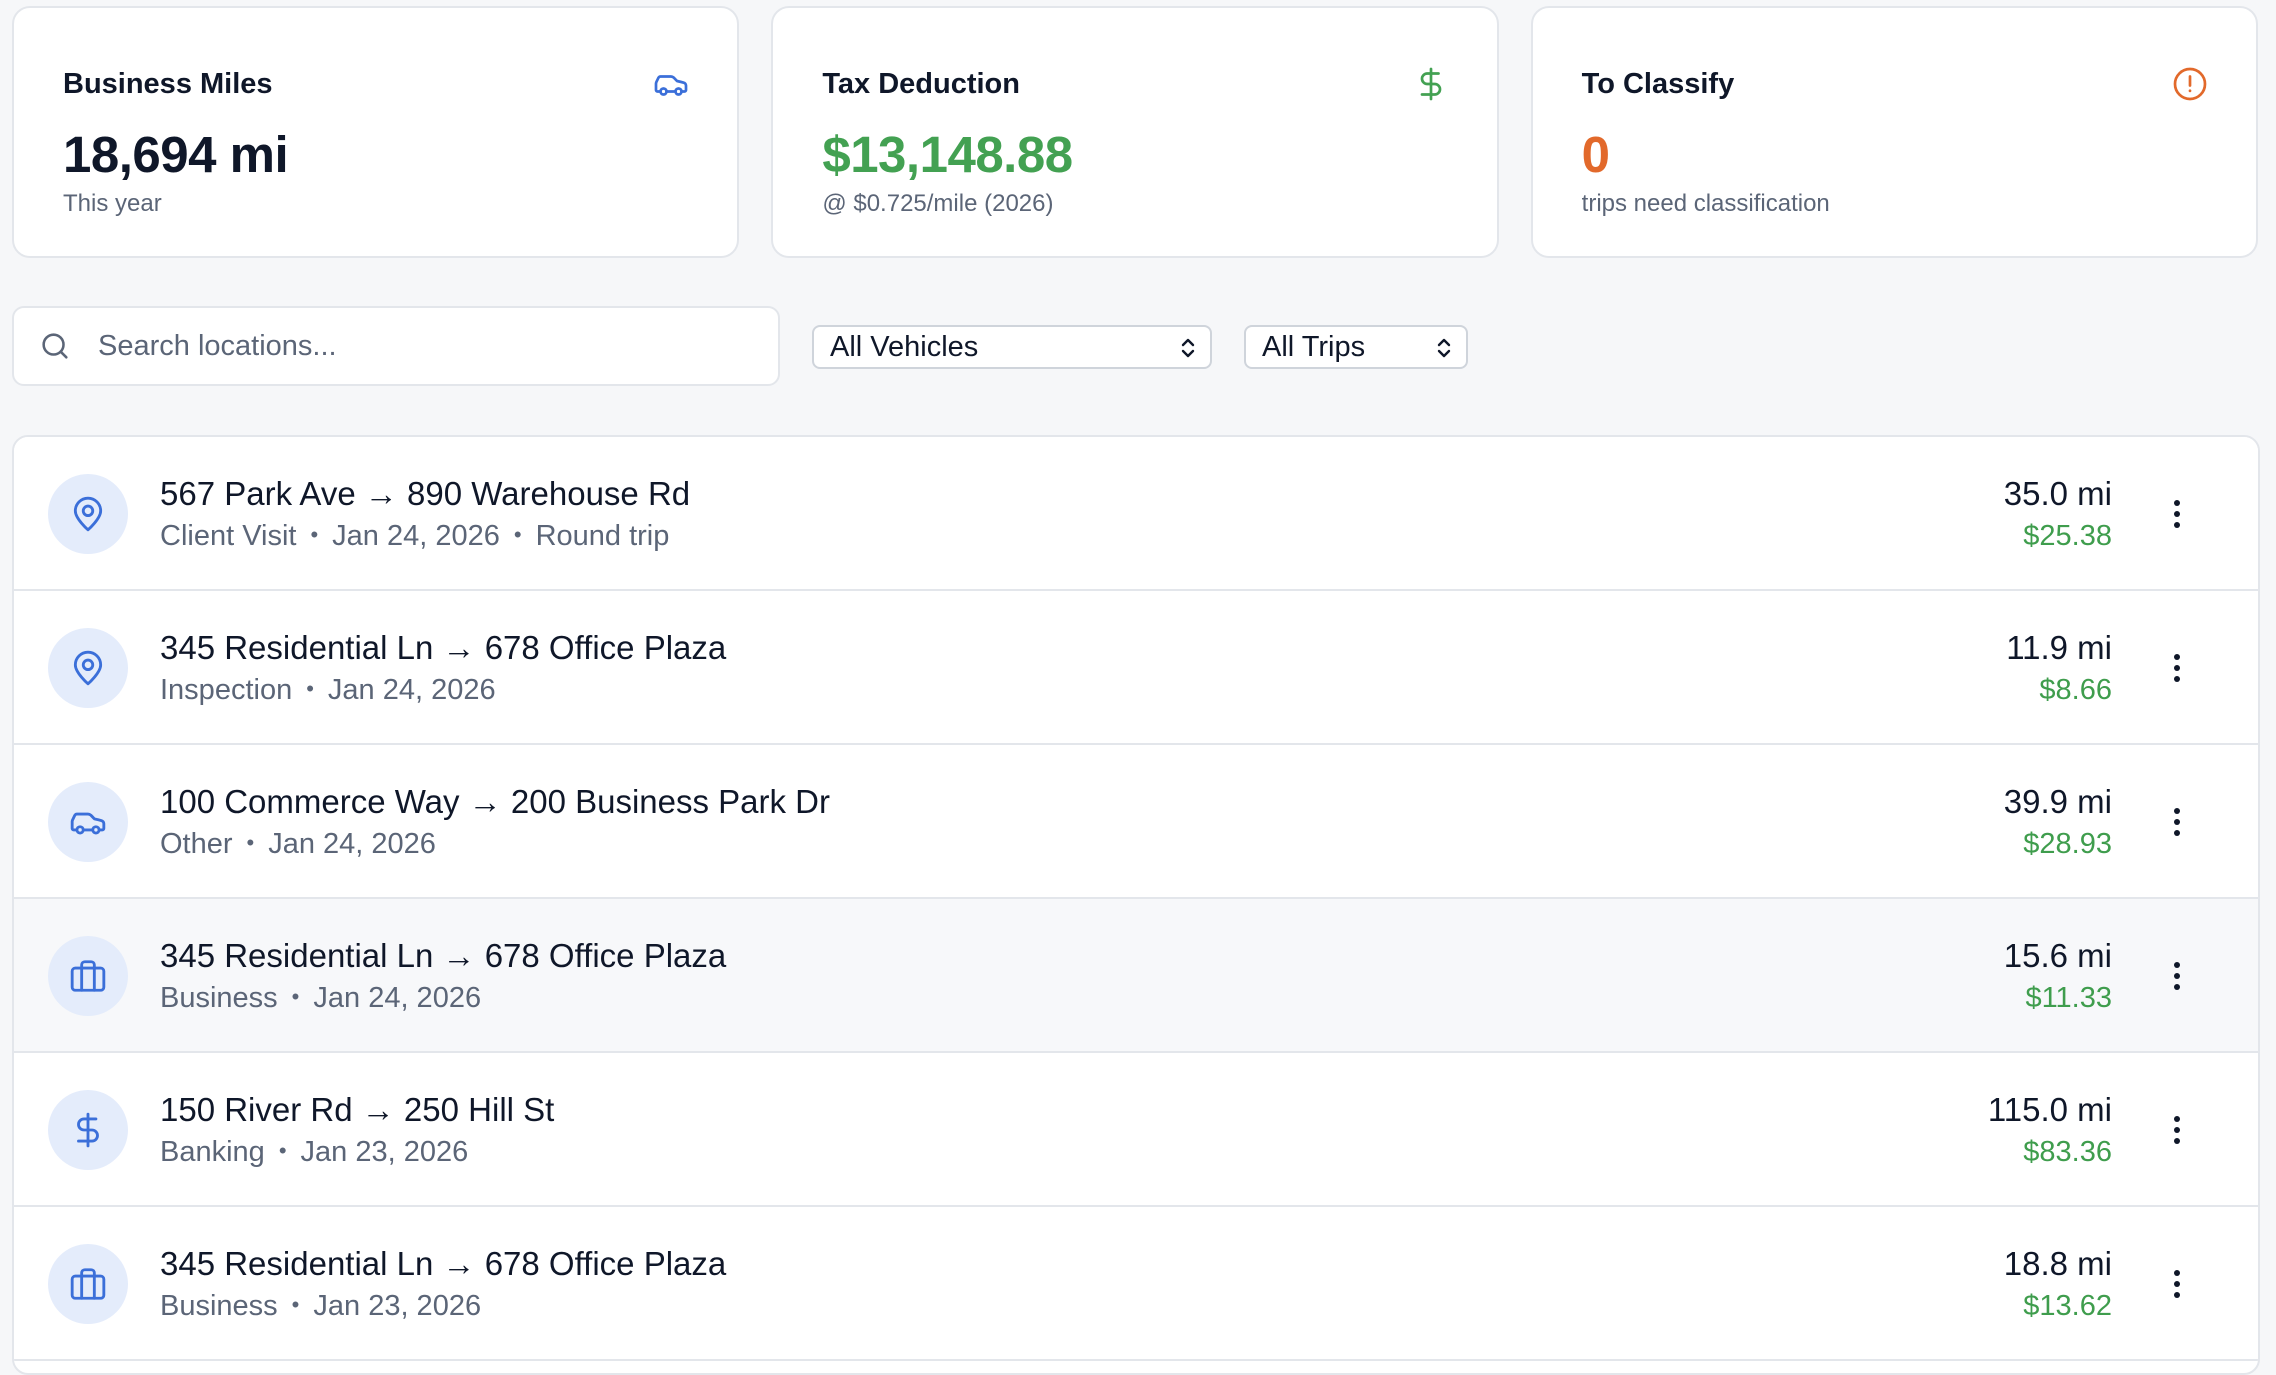 The height and width of the screenshot is (1375, 2276). Describe the element at coordinates (1658, 84) in the screenshot. I see `to-classify-label: To Classify` at that location.